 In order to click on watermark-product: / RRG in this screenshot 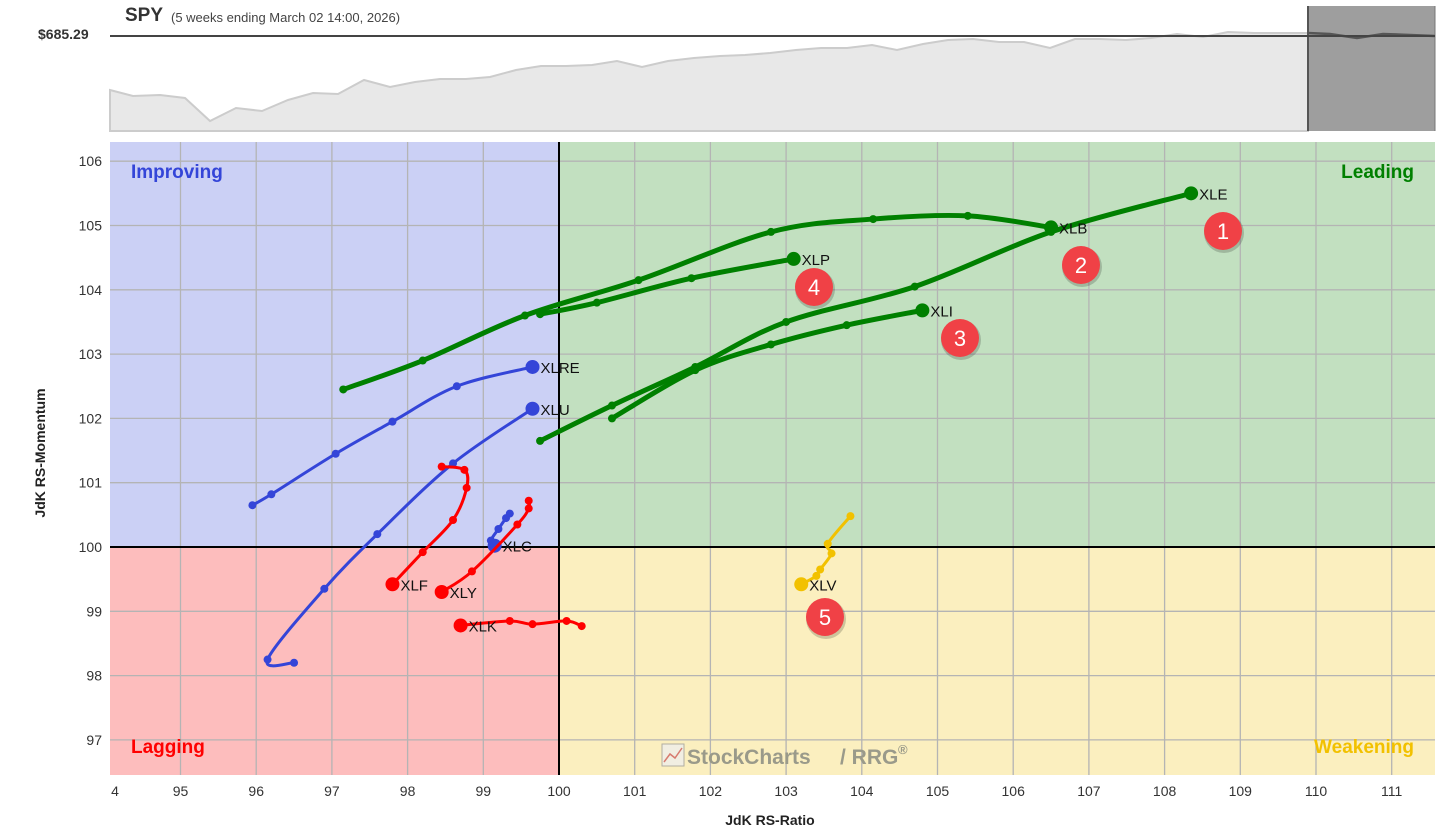, I will do `click(869, 757)`.